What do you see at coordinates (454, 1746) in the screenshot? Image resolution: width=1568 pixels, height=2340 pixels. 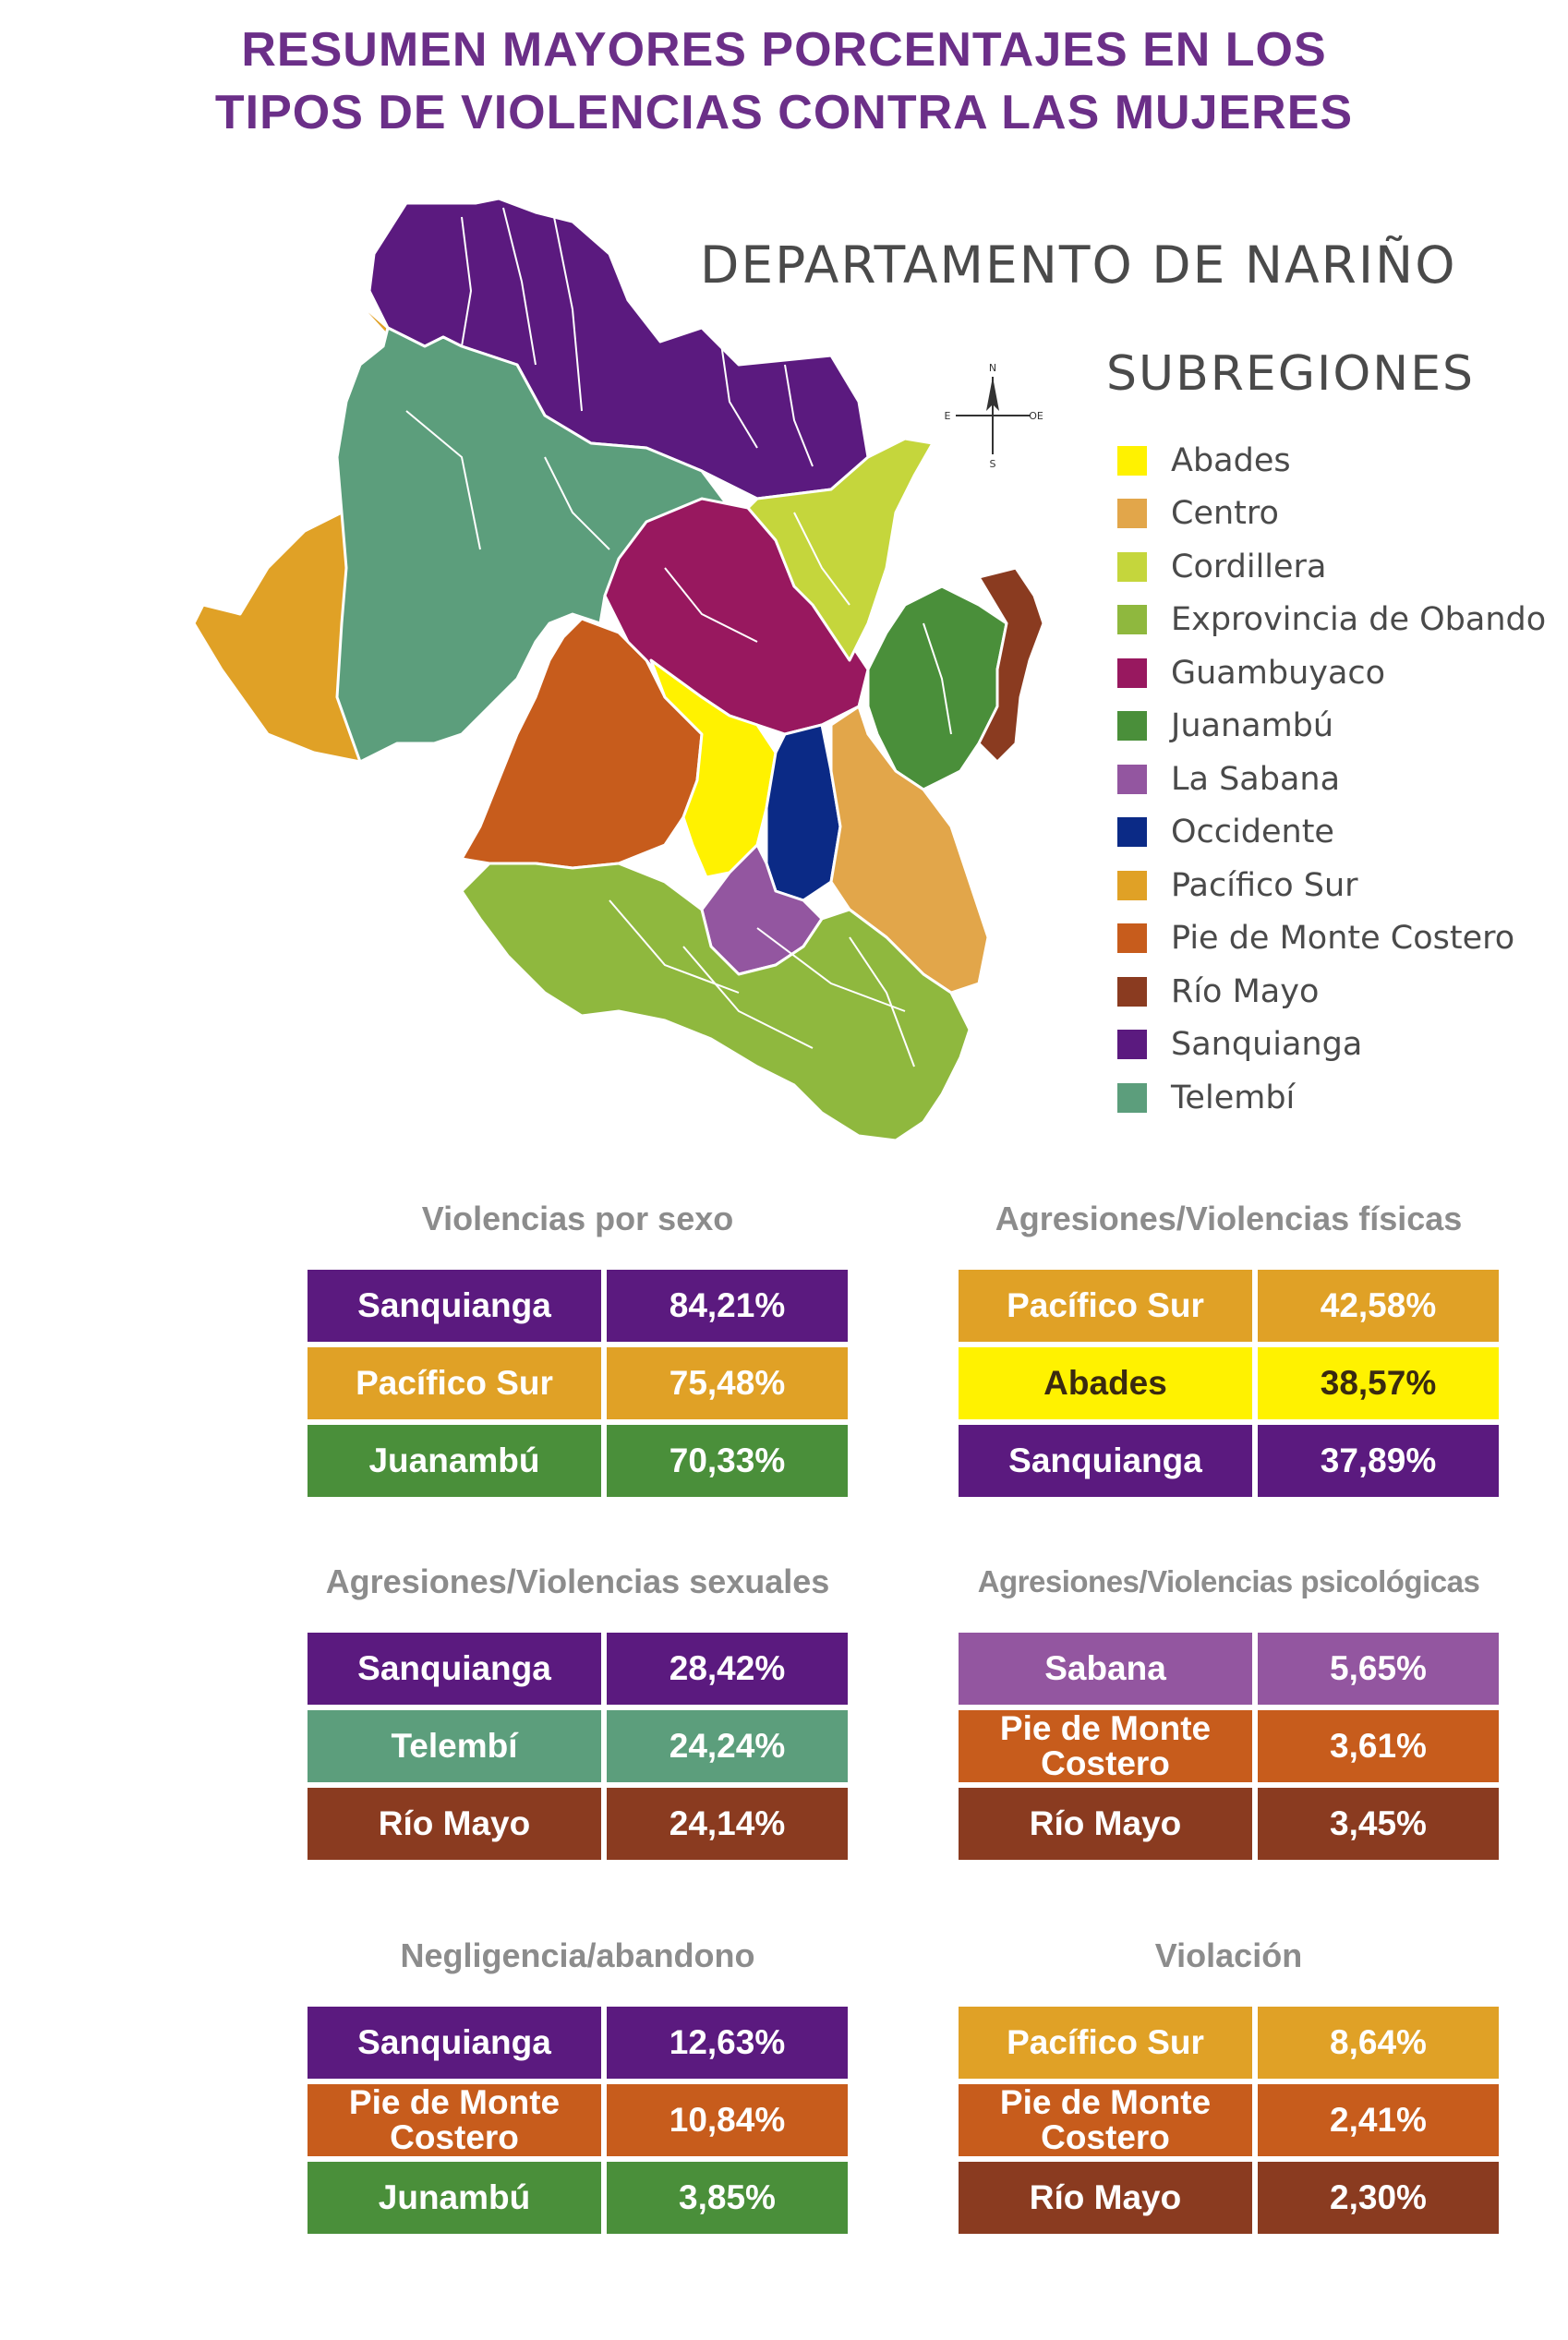 I see `subregion-name-cell: Telembí` at bounding box center [454, 1746].